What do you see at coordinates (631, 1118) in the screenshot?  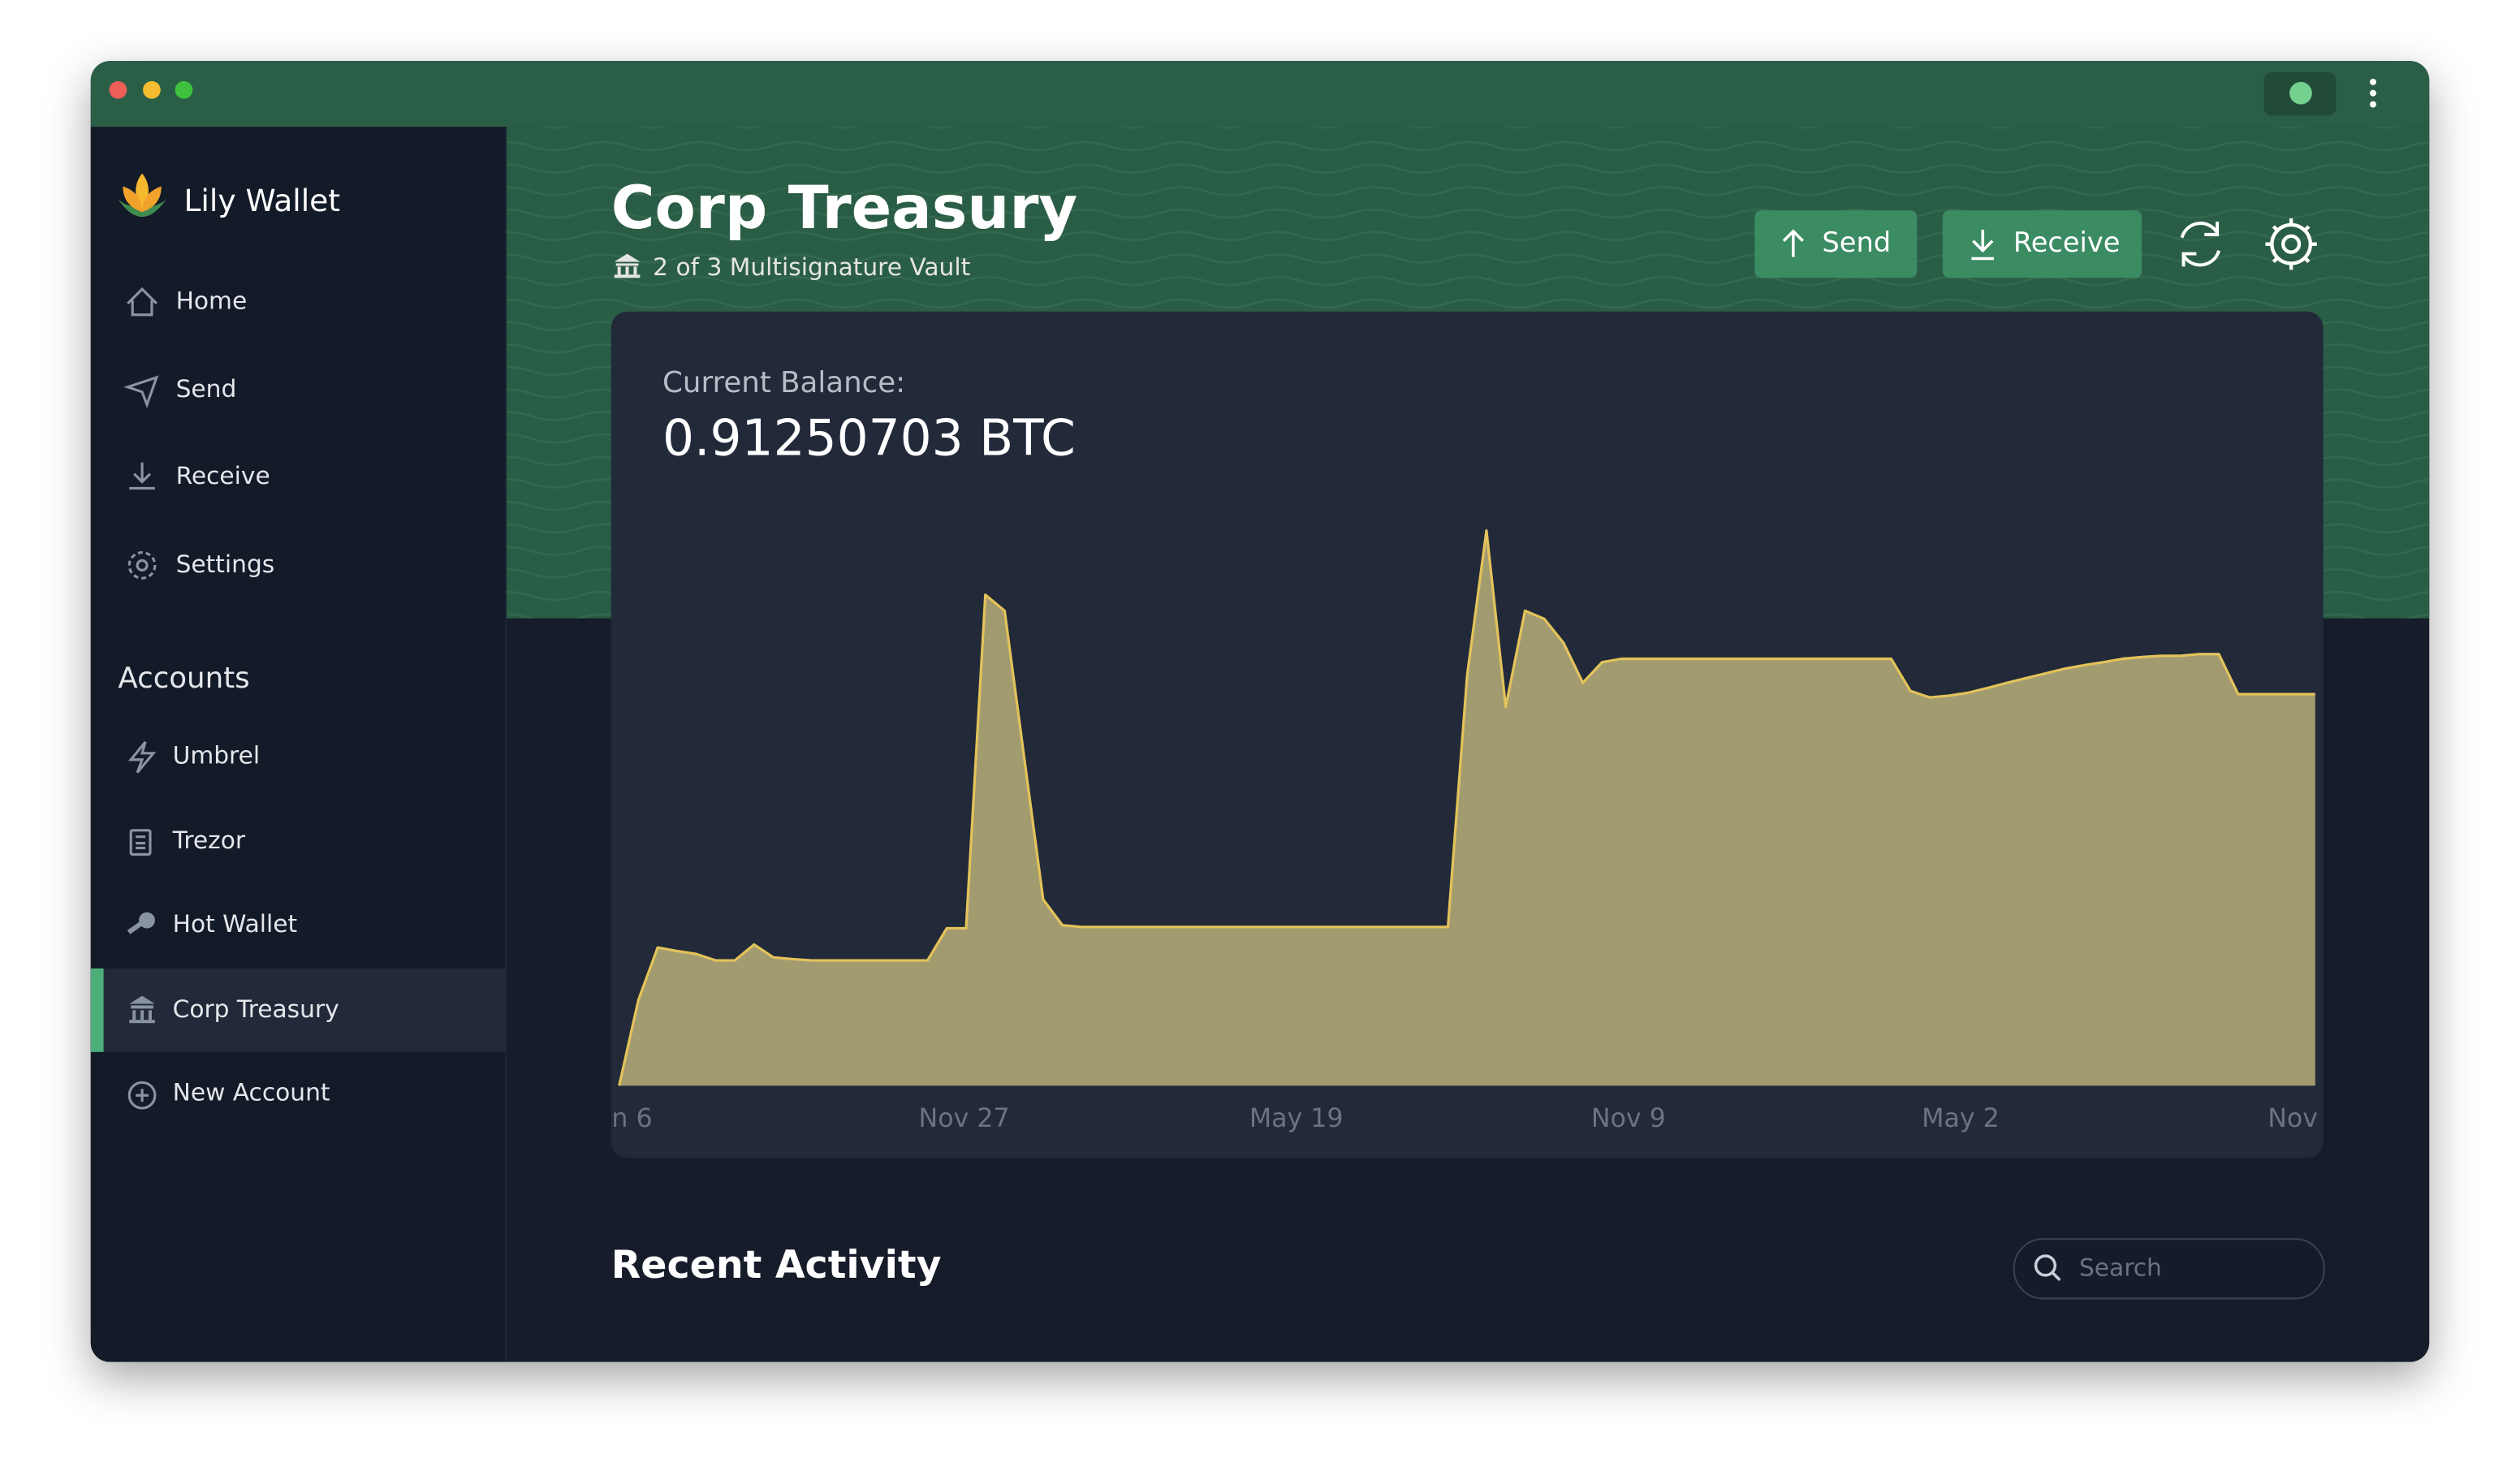 I see `x-tick-label: n 6` at bounding box center [631, 1118].